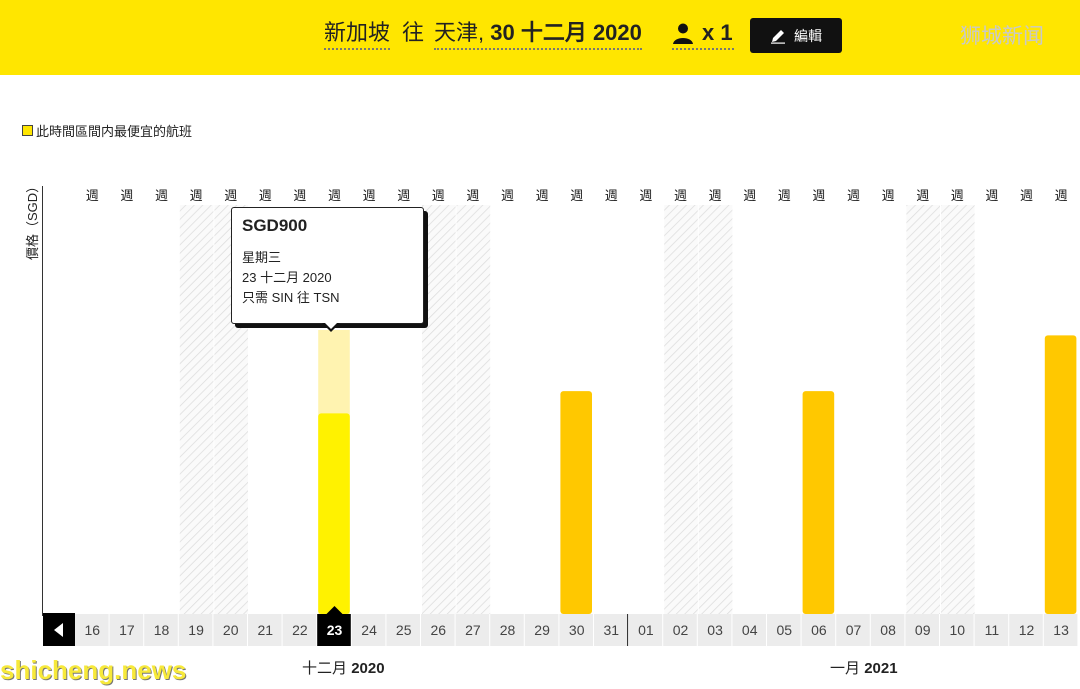  Describe the element at coordinates (538, 34) in the screenshot. I see `destination-date: 天津, 30 十二月 2020` at that location.